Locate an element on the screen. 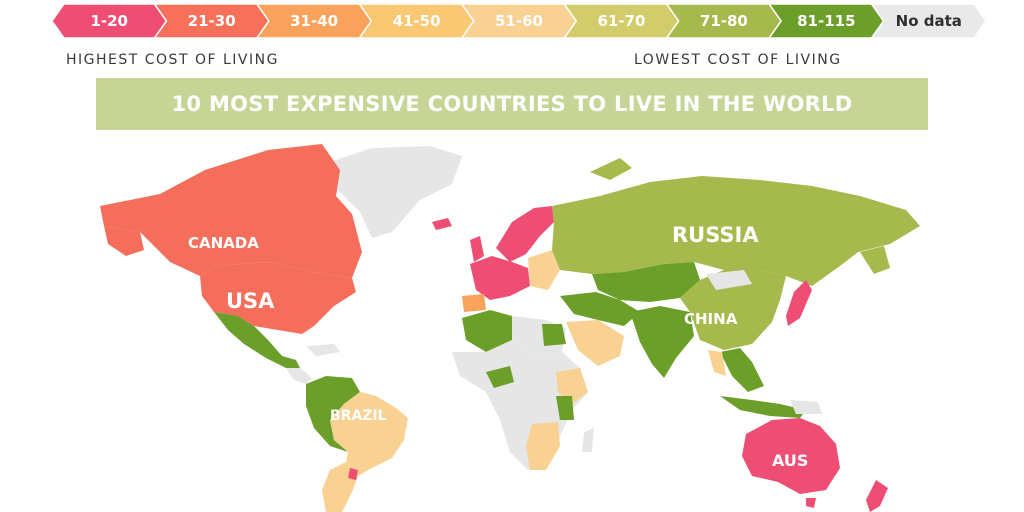  legend-label-1: 1-20 is located at coordinates (109, 21).